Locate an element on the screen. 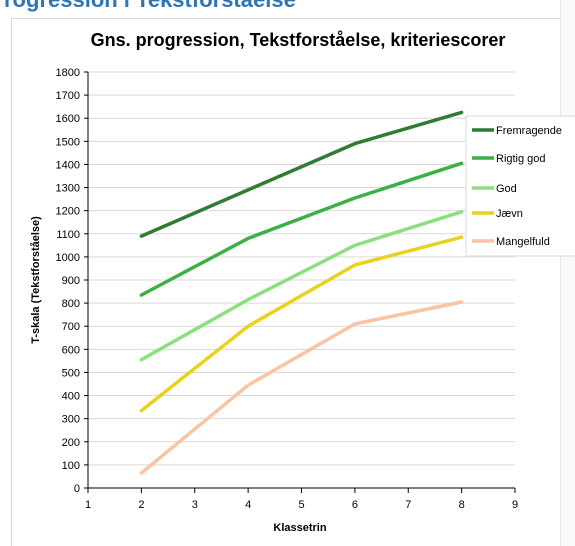  series-line-fremragende is located at coordinates (301, 174).